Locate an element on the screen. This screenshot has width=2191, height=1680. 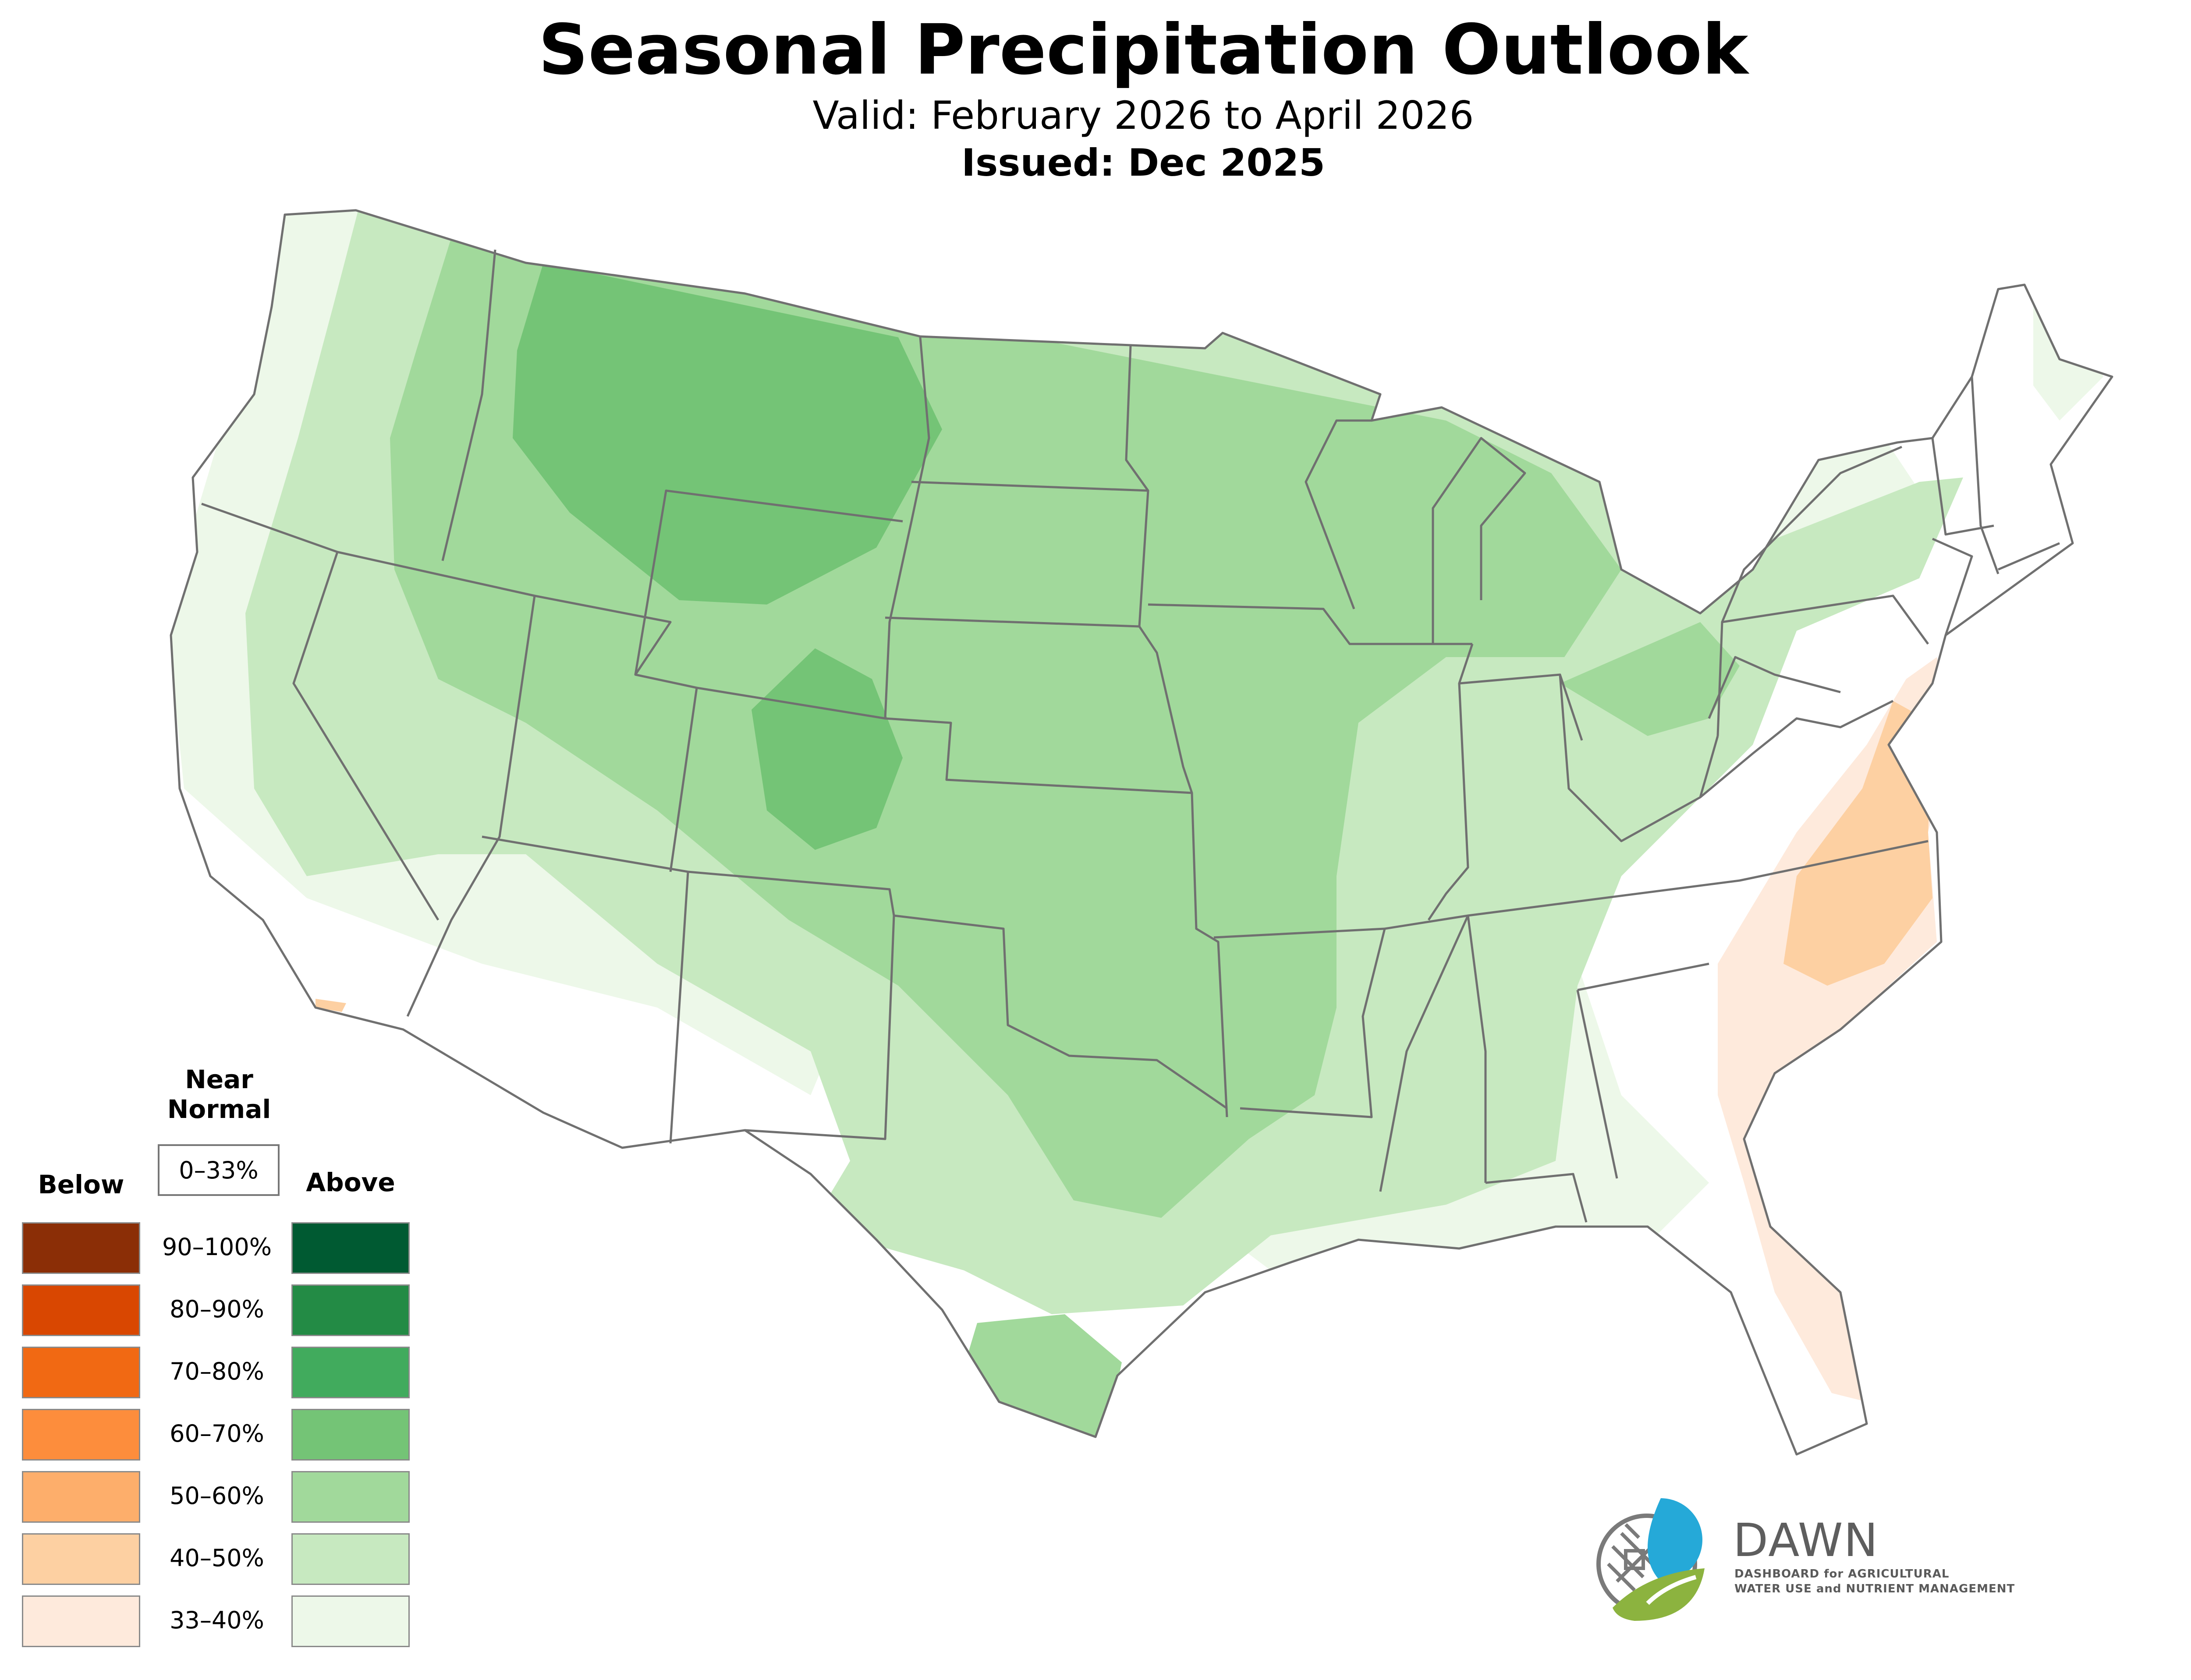
near-normal-heading: Near Normal is located at coordinates (219, 1094).